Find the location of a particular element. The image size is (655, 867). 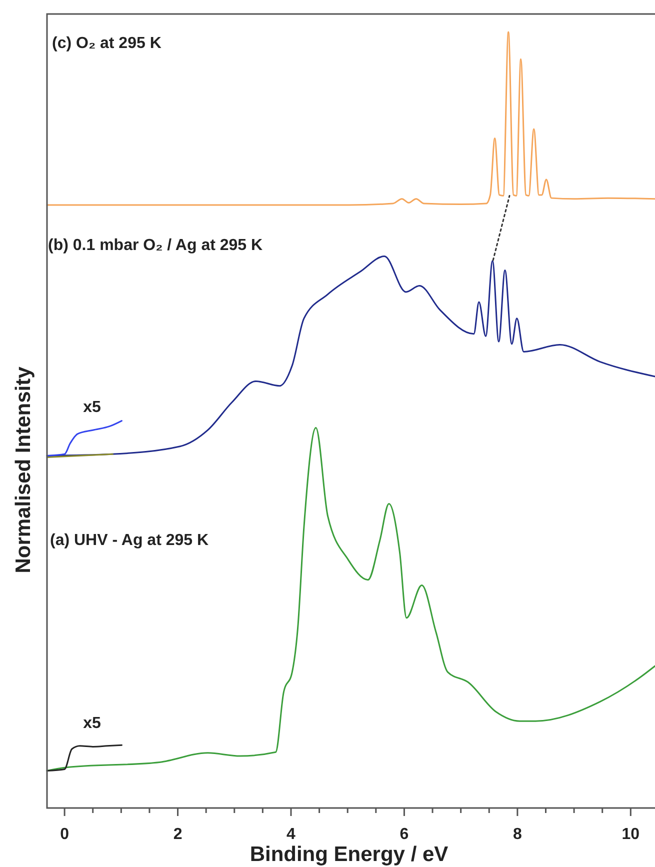

x-axis-title: Binding Energy / eV is located at coordinates (349, 854).